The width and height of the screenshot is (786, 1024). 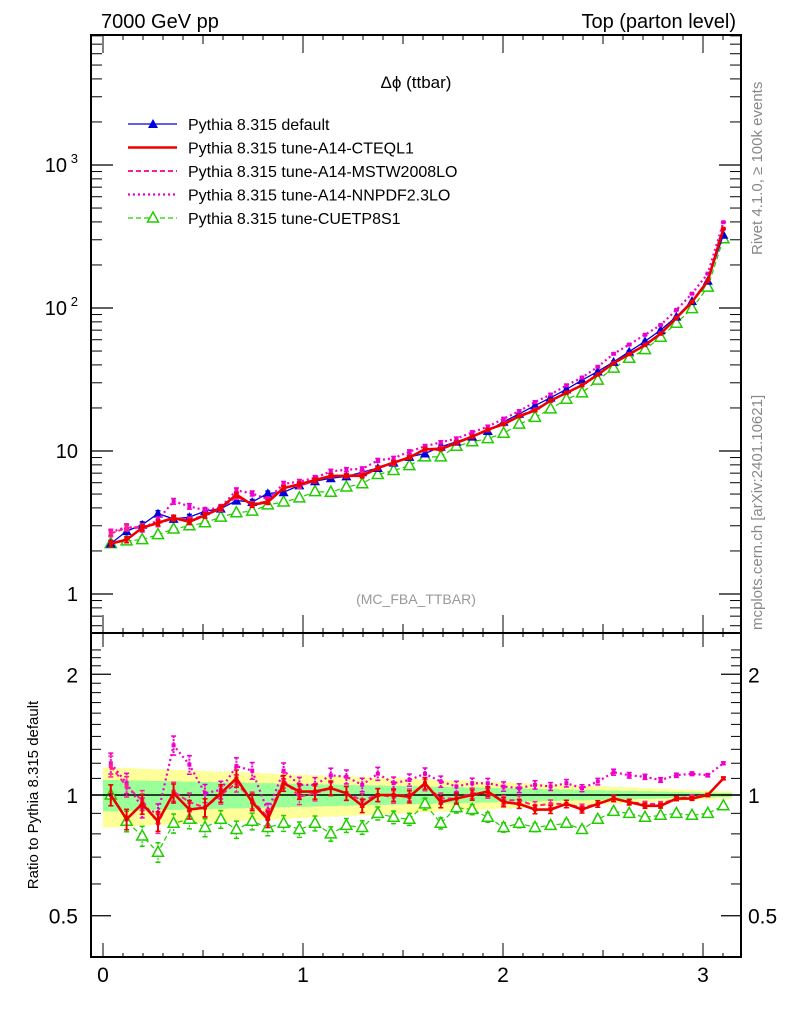 What do you see at coordinates (322, 172) in the screenshot?
I see `legend-entry: Pythia 8.315 tune-A14-MSTW2008LO` at bounding box center [322, 172].